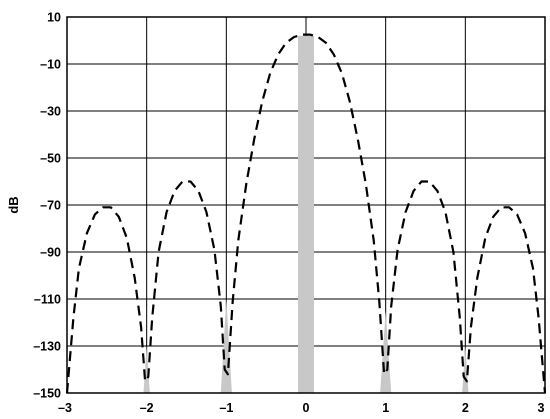  What do you see at coordinates (147, 408) in the screenshot?
I see `x-tick-label: –2` at bounding box center [147, 408].